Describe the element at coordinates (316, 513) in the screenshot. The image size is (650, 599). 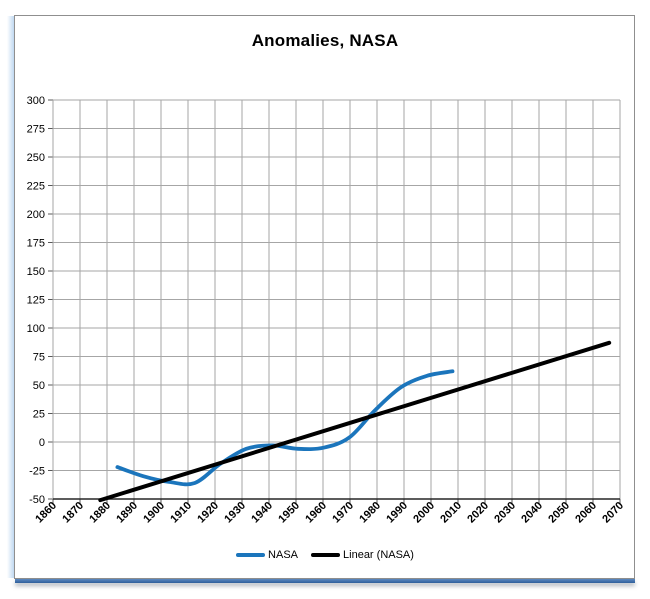
I see `x-tick-label: 1960` at that location.